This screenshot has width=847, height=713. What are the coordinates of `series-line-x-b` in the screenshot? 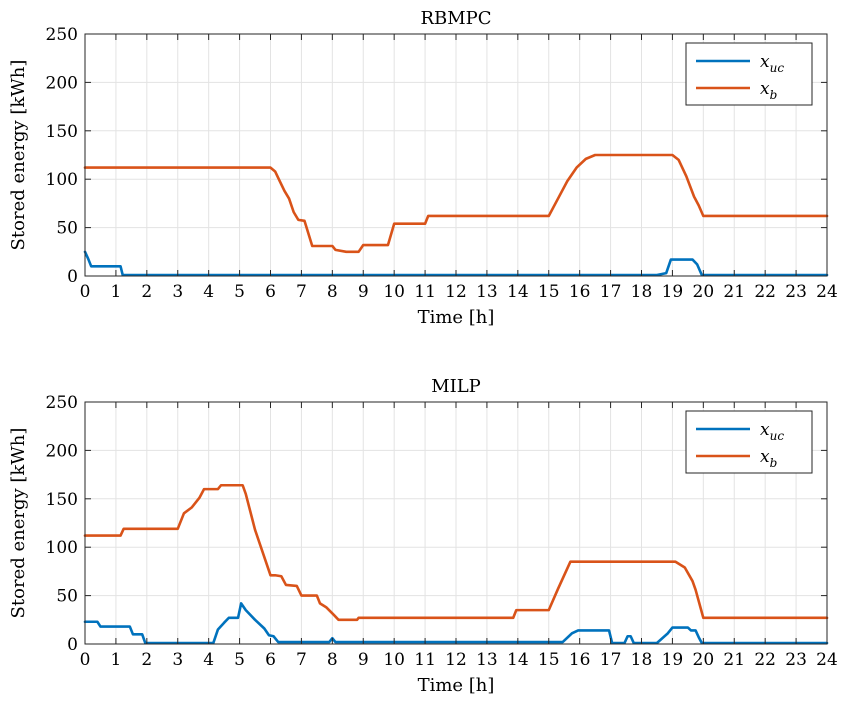 It's located at (456, 203).